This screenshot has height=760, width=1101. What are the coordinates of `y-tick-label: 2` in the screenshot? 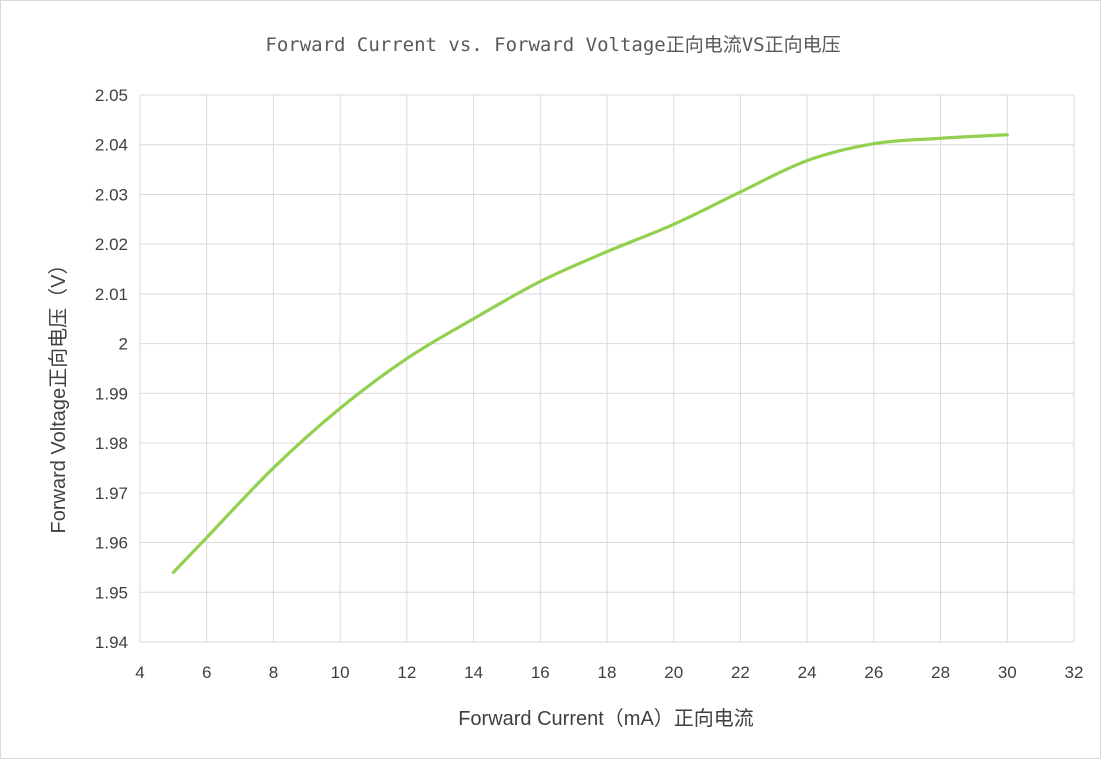 It's located at (123, 344).